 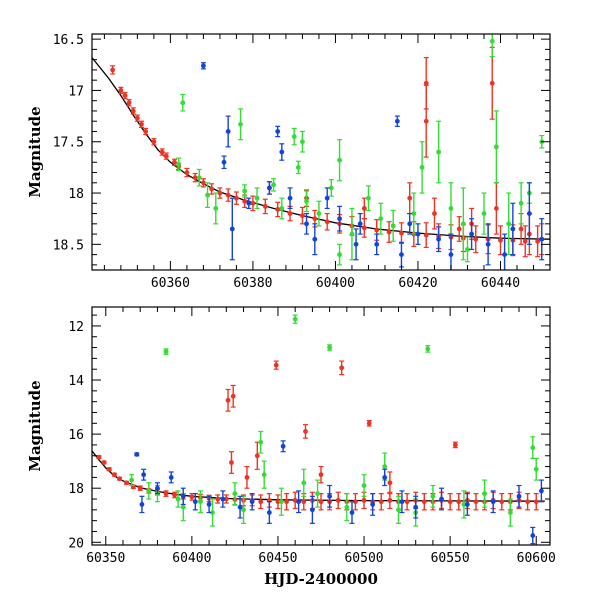 I want to click on bottom-ytick-label: 20, so click(x=76, y=543).